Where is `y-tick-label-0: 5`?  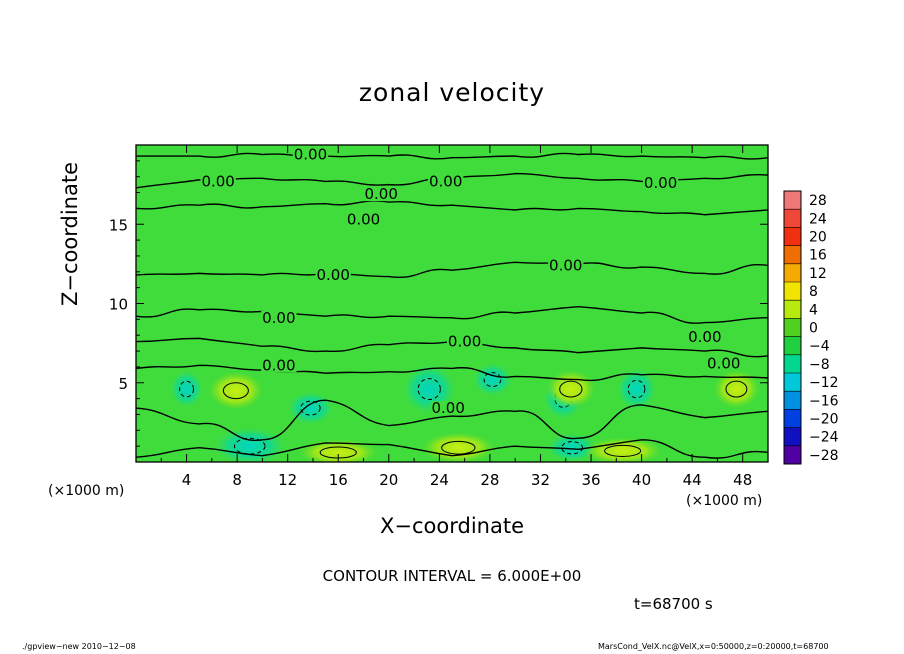
y-tick-label-0: 5 is located at coordinates (123, 384).